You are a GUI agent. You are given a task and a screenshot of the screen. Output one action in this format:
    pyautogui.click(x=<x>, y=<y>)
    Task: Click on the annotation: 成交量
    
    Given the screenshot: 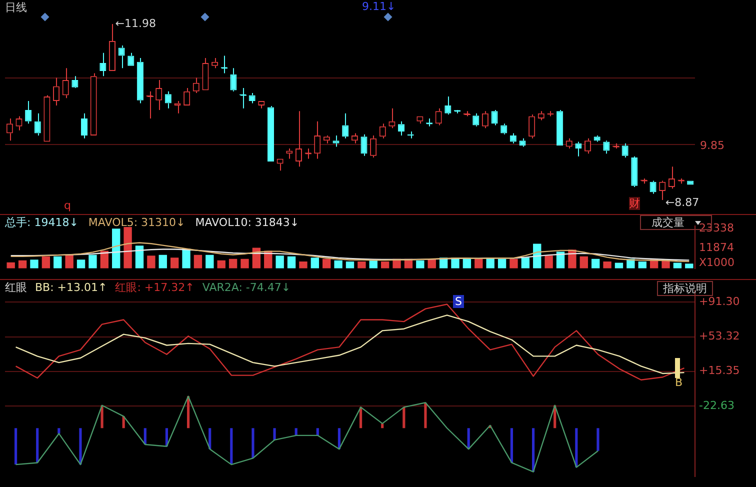 What is the action you would take?
    pyautogui.click(x=668, y=222)
    